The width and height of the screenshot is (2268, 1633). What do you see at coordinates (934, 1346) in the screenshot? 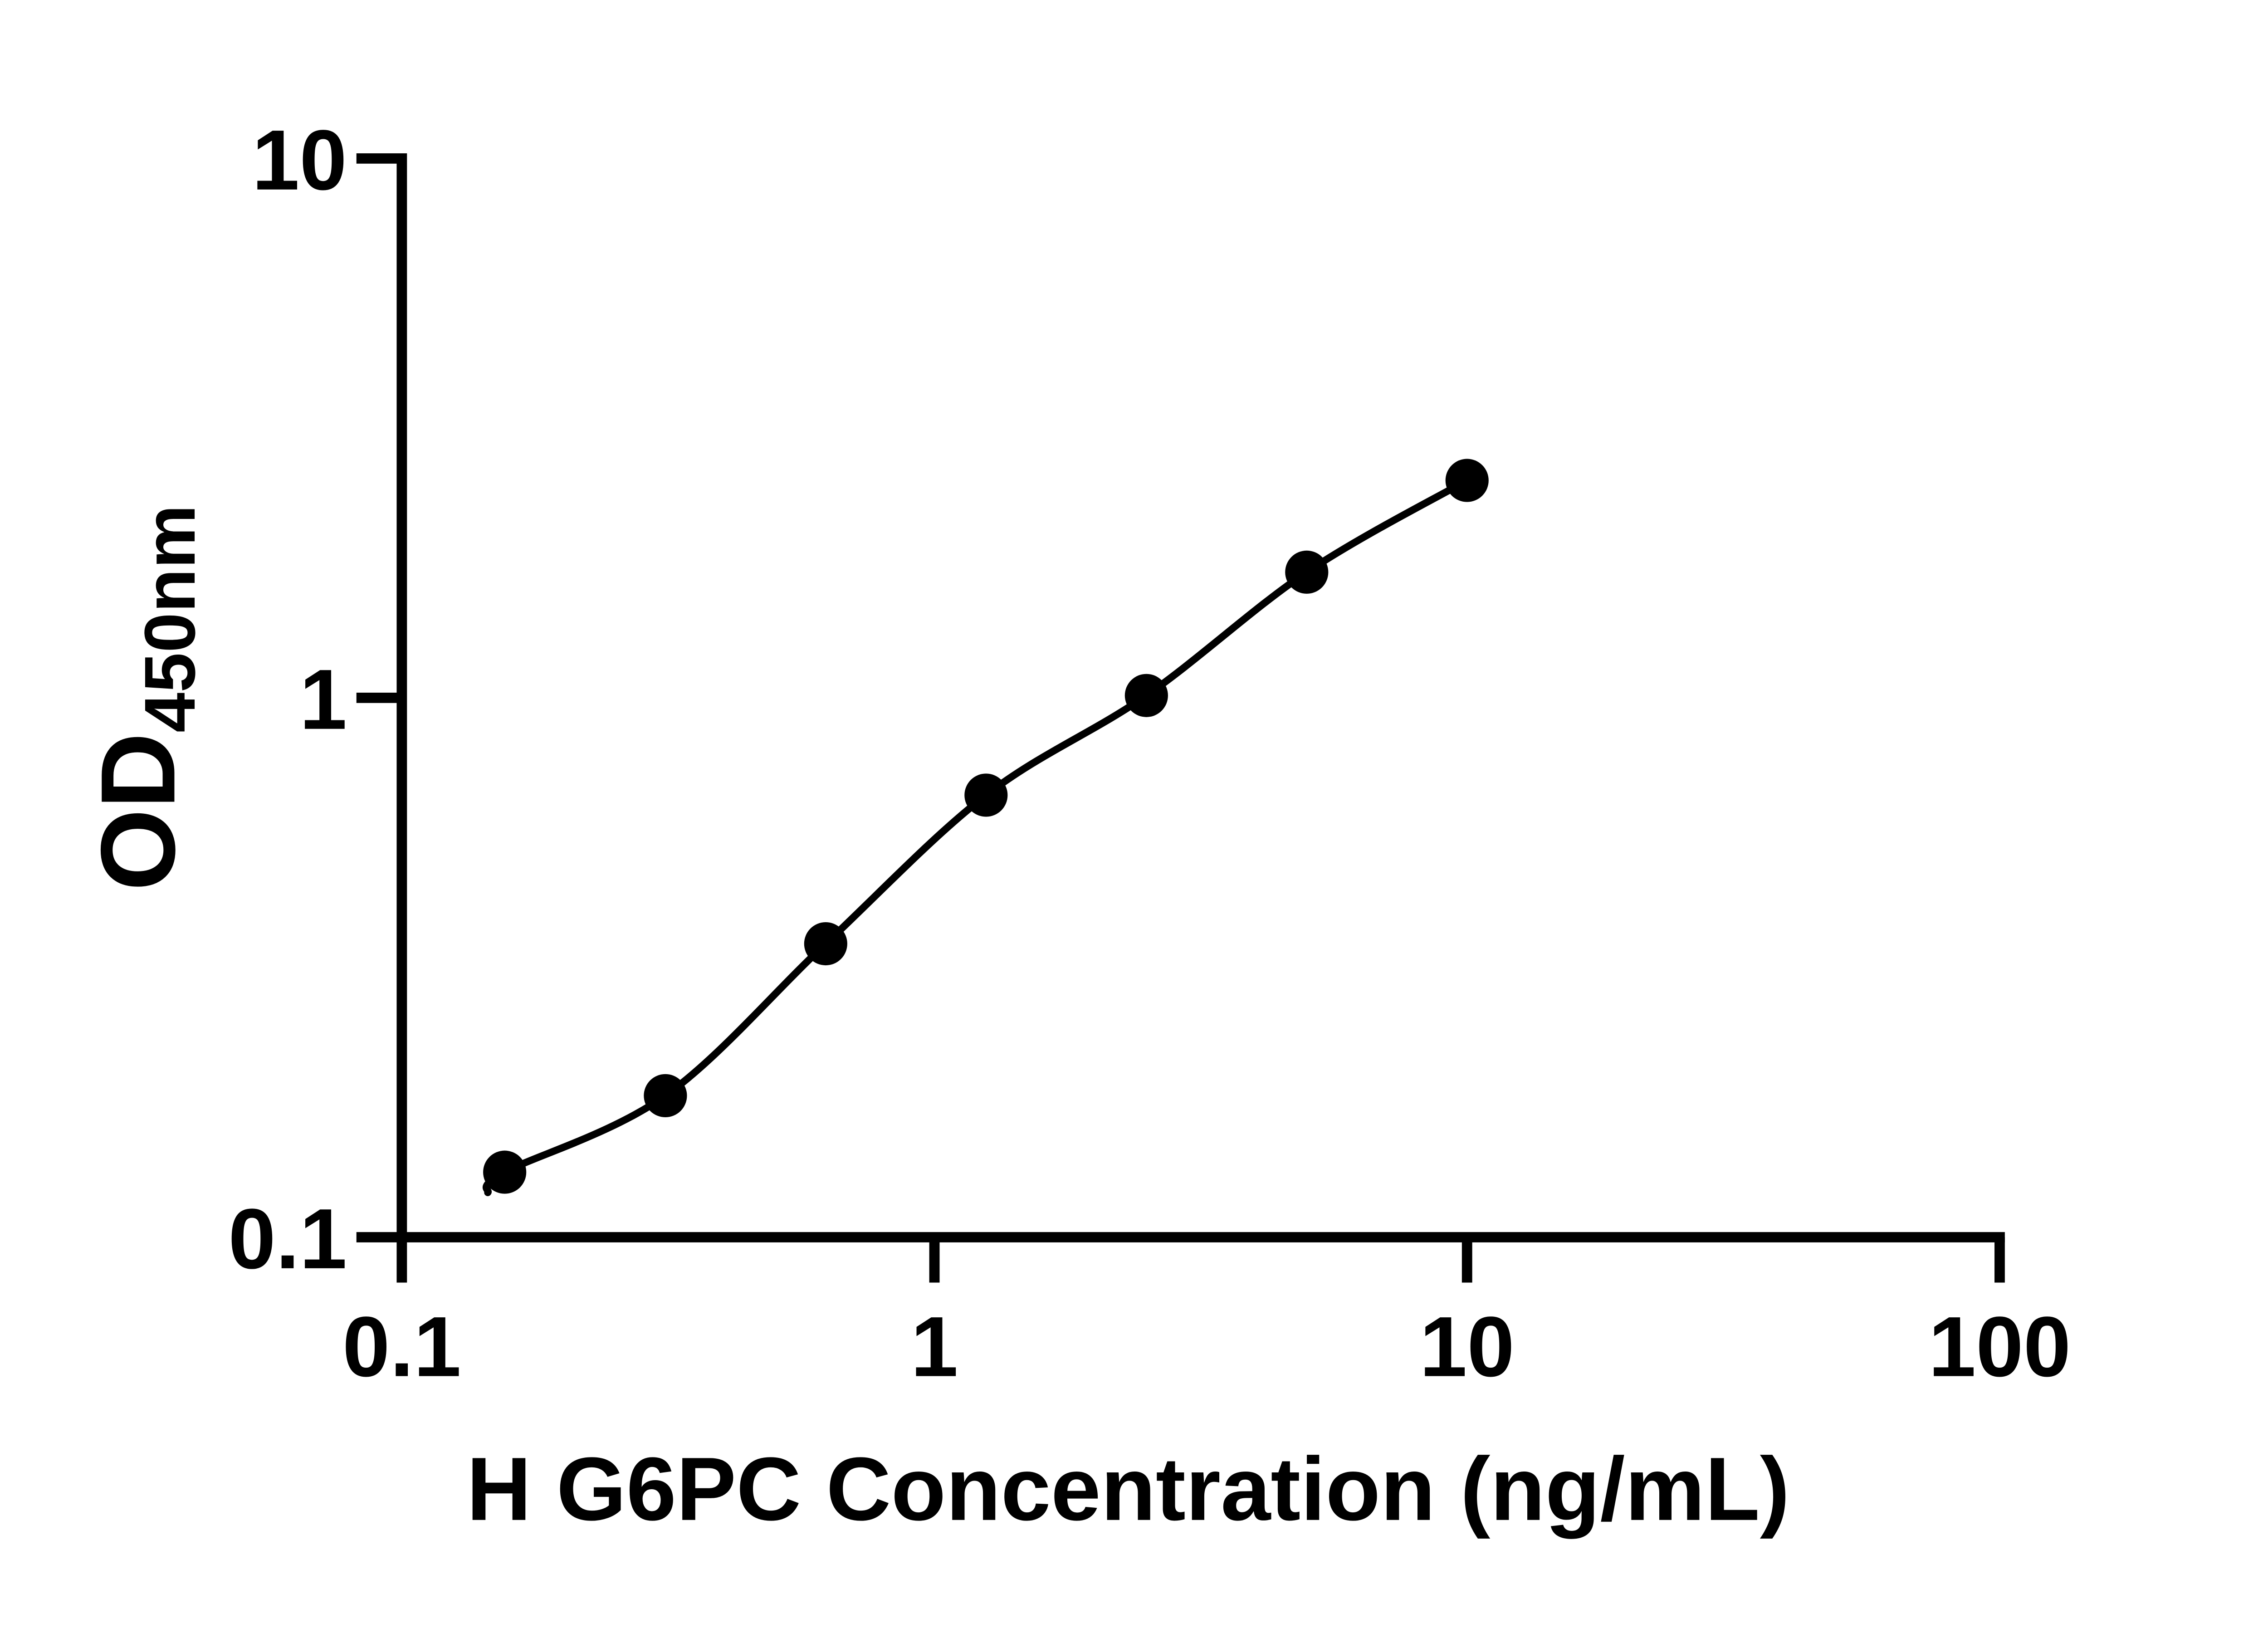
I see `x-tick-label: 1` at bounding box center [934, 1346].